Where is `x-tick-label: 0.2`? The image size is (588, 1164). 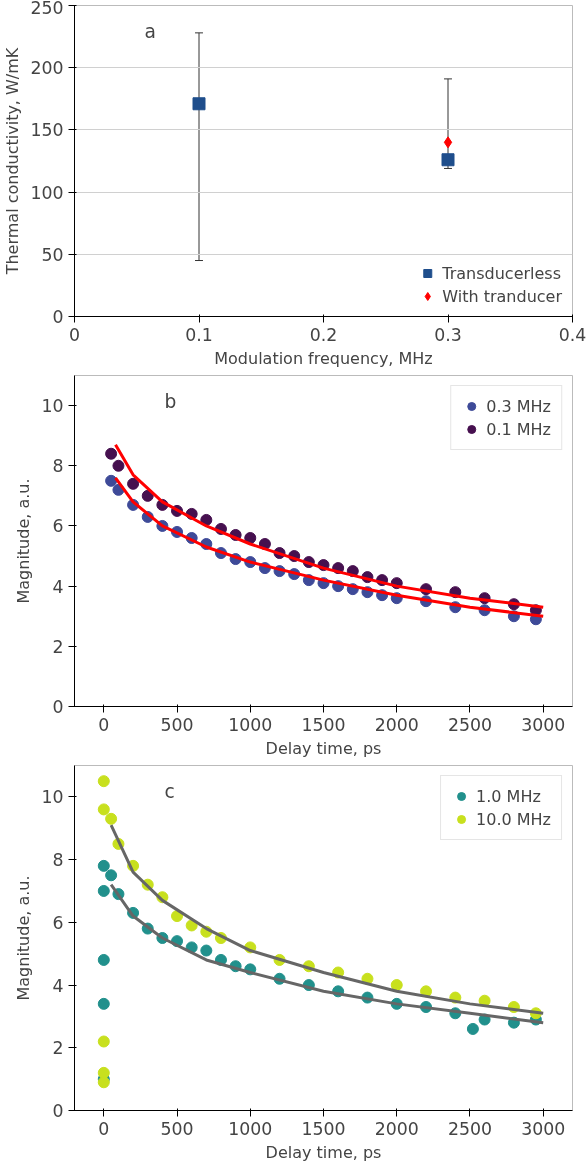
x-tick-label: 0.2 is located at coordinates (323, 334).